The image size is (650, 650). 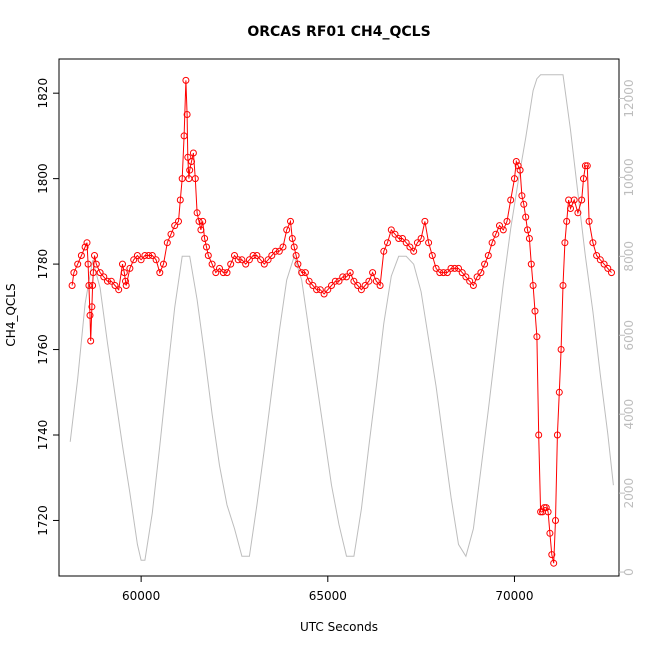 What do you see at coordinates (629, 177) in the screenshot?
I see `y2-tick-label: 10000` at bounding box center [629, 177].